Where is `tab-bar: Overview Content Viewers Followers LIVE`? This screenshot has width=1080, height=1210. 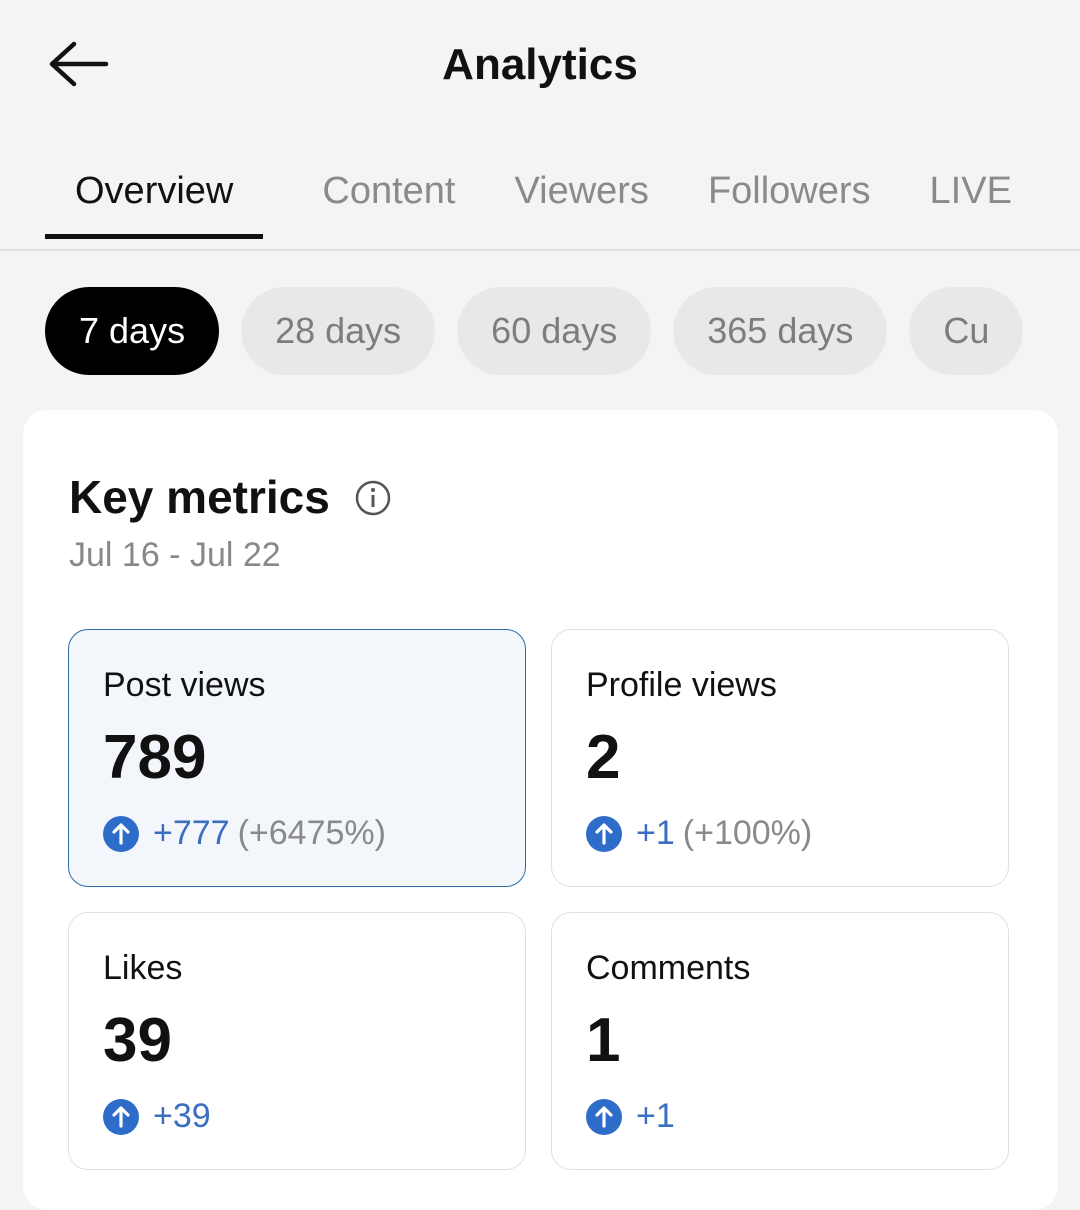 tab-bar: Overview Content Viewers Followers LIVE is located at coordinates (558, 210).